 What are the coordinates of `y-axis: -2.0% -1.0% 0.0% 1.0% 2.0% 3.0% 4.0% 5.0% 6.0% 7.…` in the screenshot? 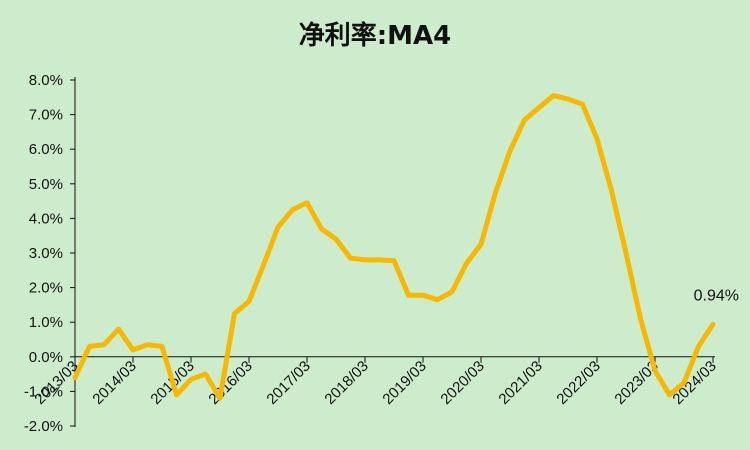 It's located at (49, 253).